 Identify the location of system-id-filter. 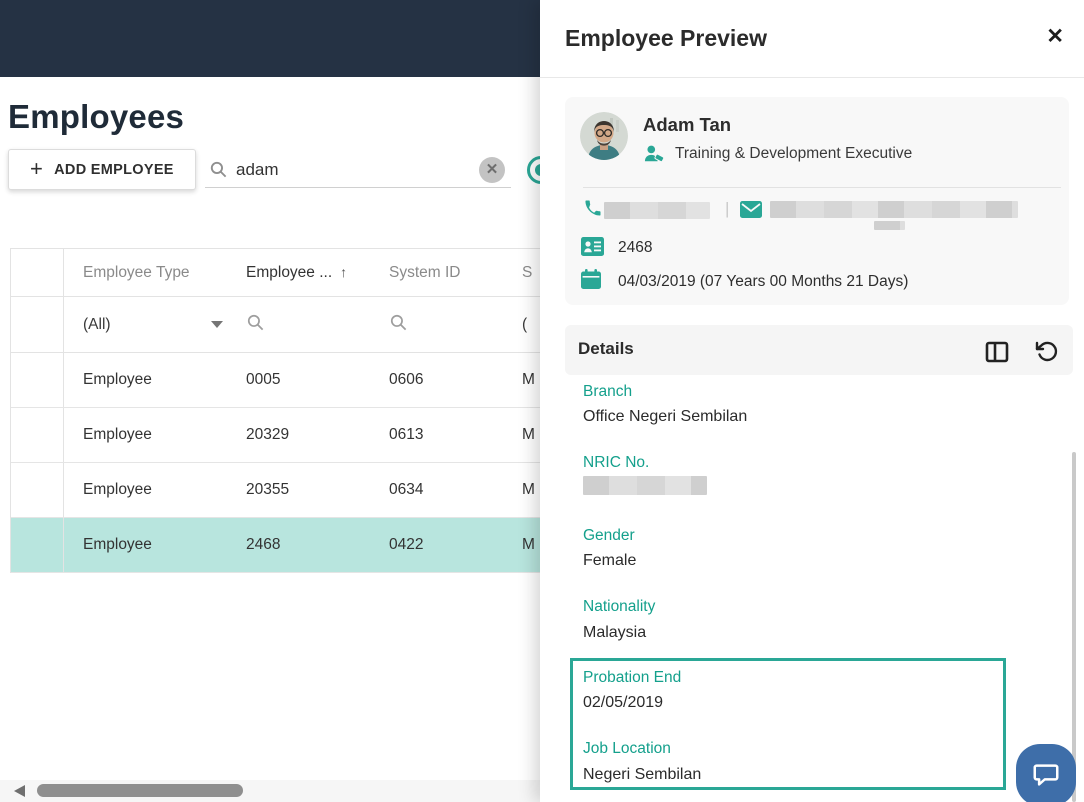
(446, 325).